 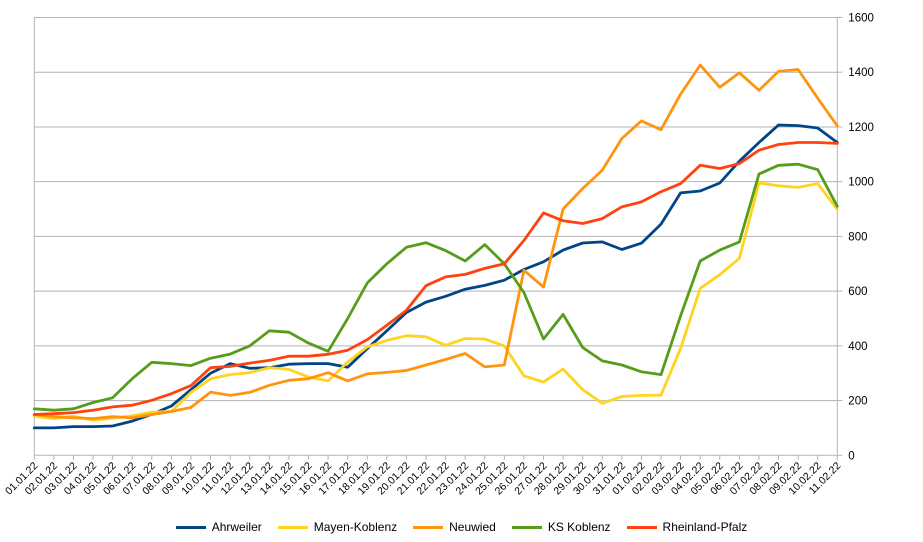 What do you see at coordinates (705, 527) in the screenshot?
I see `legend-label: Rheinland-Pfalz` at bounding box center [705, 527].